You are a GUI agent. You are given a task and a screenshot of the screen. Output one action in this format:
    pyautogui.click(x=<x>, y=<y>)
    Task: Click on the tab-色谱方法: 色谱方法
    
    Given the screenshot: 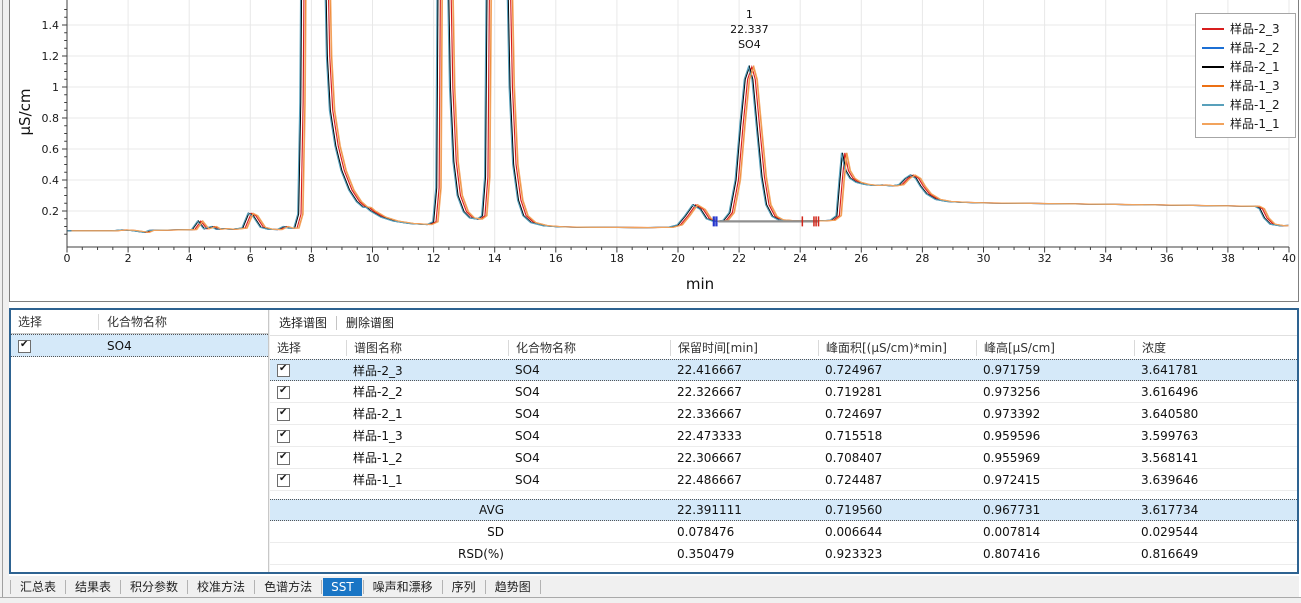 What is the action you would take?
    pyautogui.click(x=288, y=587)
    